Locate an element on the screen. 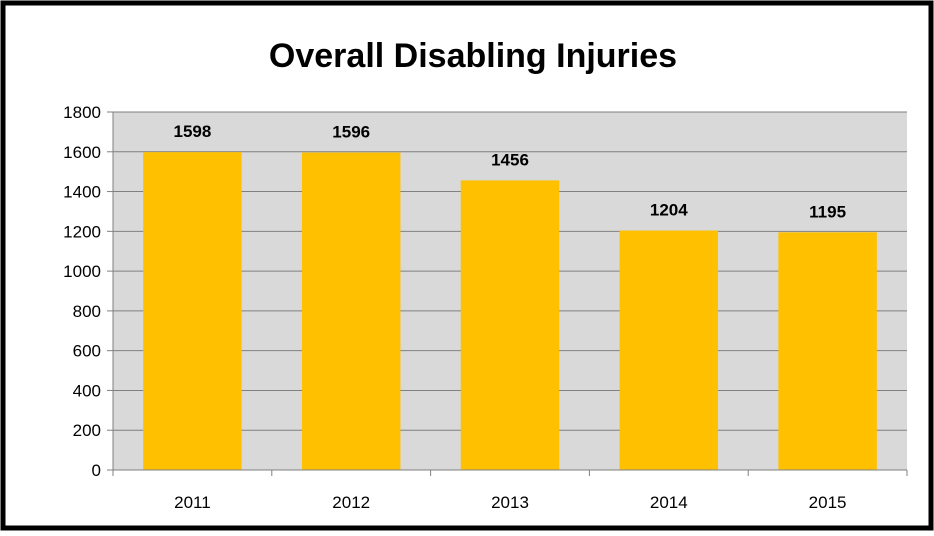 Image resolution: width=934 pixels, height=536 pixels. y-tick-label: 1600 is located at coordinates (82, 152).